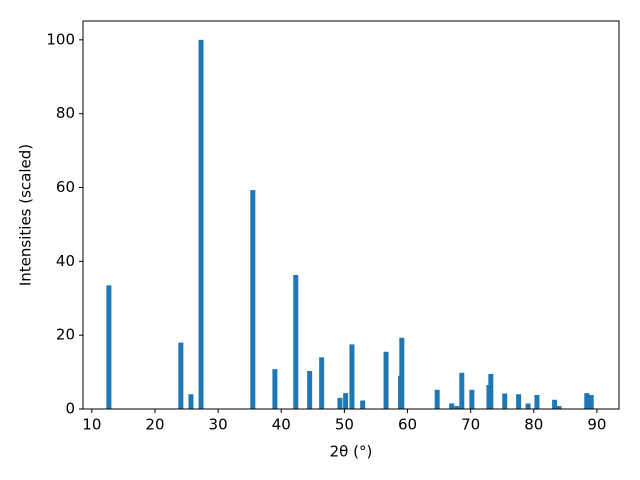 Image resolution: width=640 pixels, height=480 pixels. I want to click on x-tick-label: 90, so click(596, 425).